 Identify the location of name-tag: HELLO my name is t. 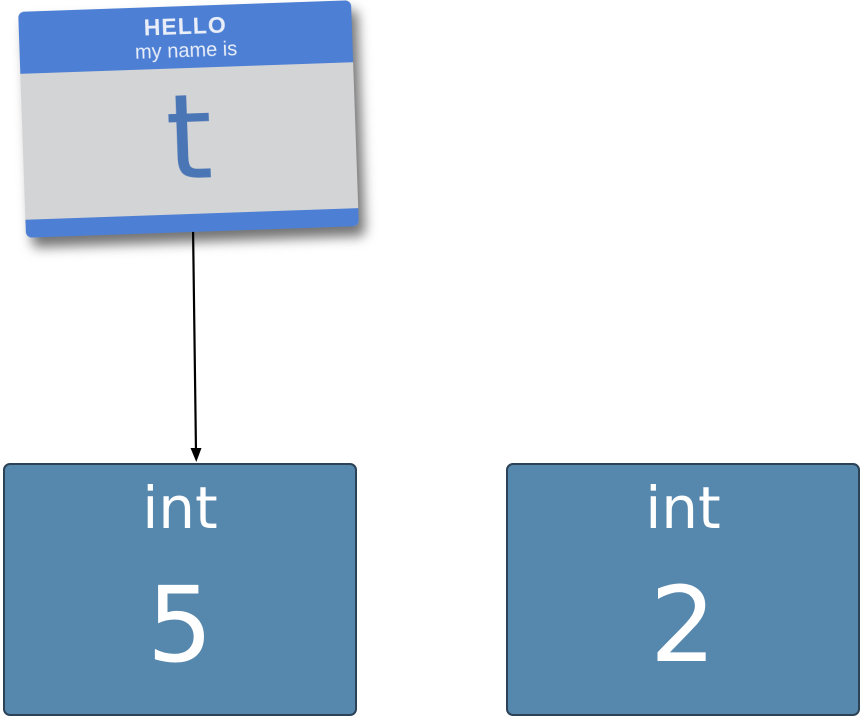
(188, 119).